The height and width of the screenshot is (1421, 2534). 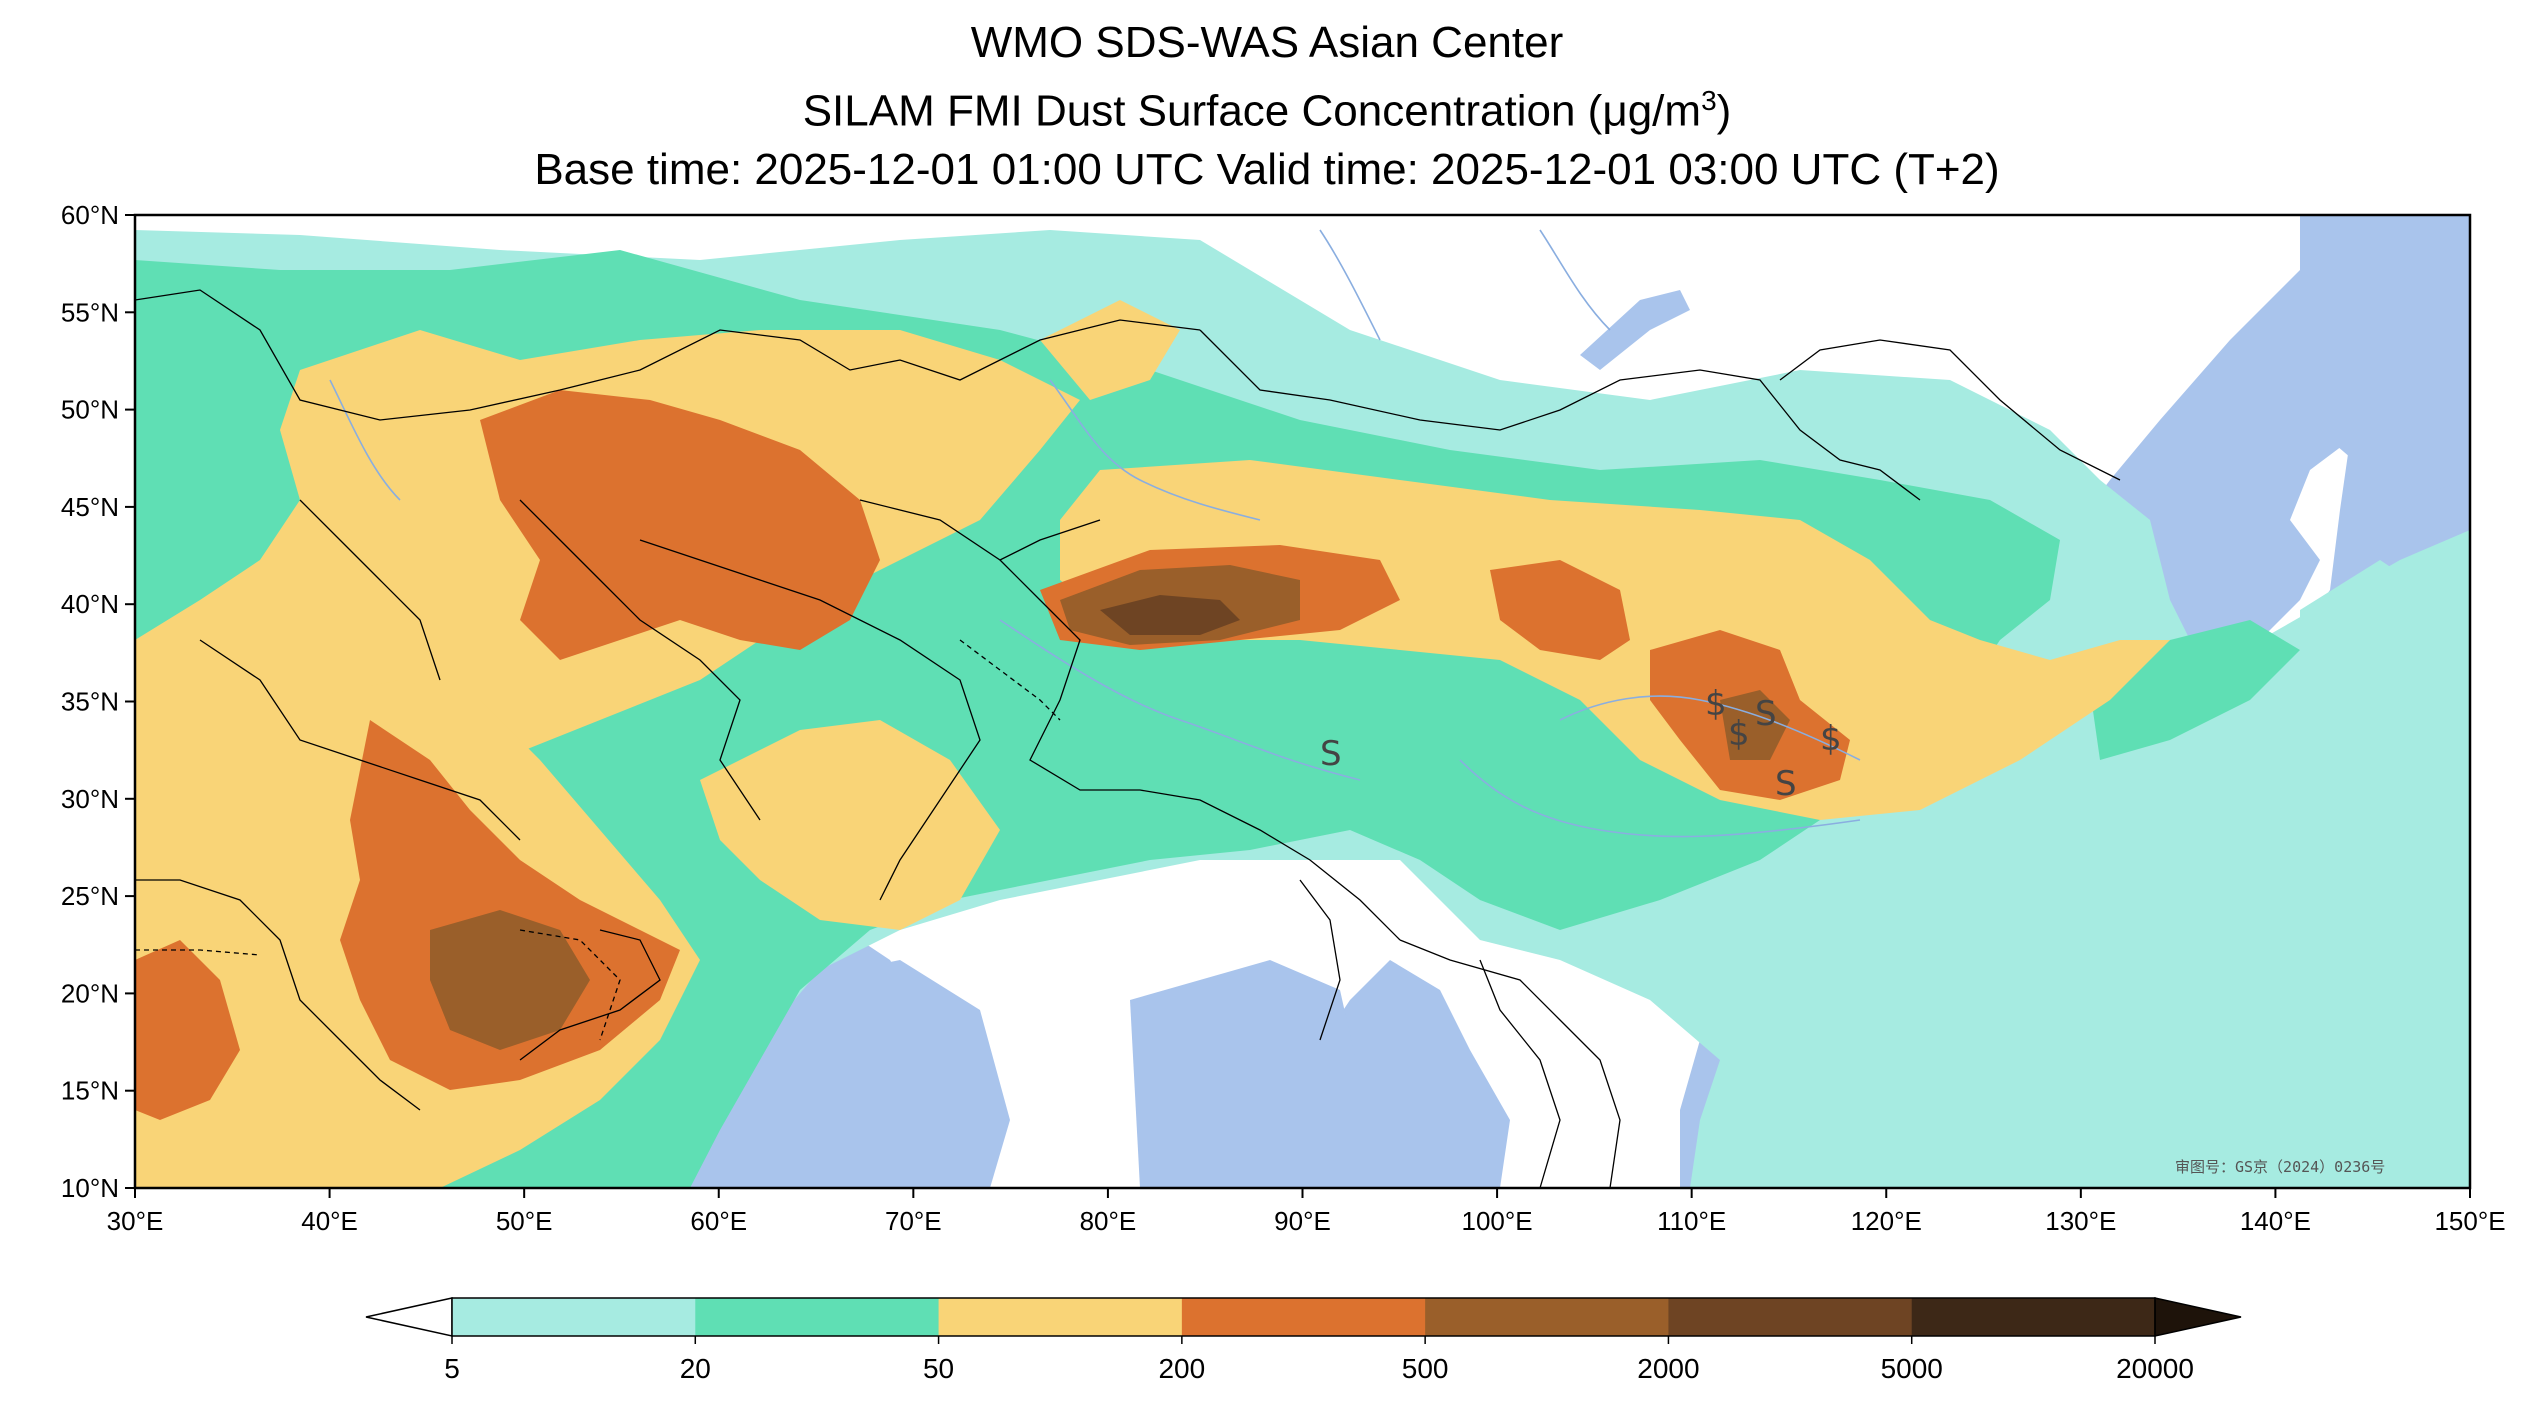 What do you see at coordinates (1668, 1368) in the screenshot?
I see `colorbar-label: 2000` at bounding box center [1668, 1368].